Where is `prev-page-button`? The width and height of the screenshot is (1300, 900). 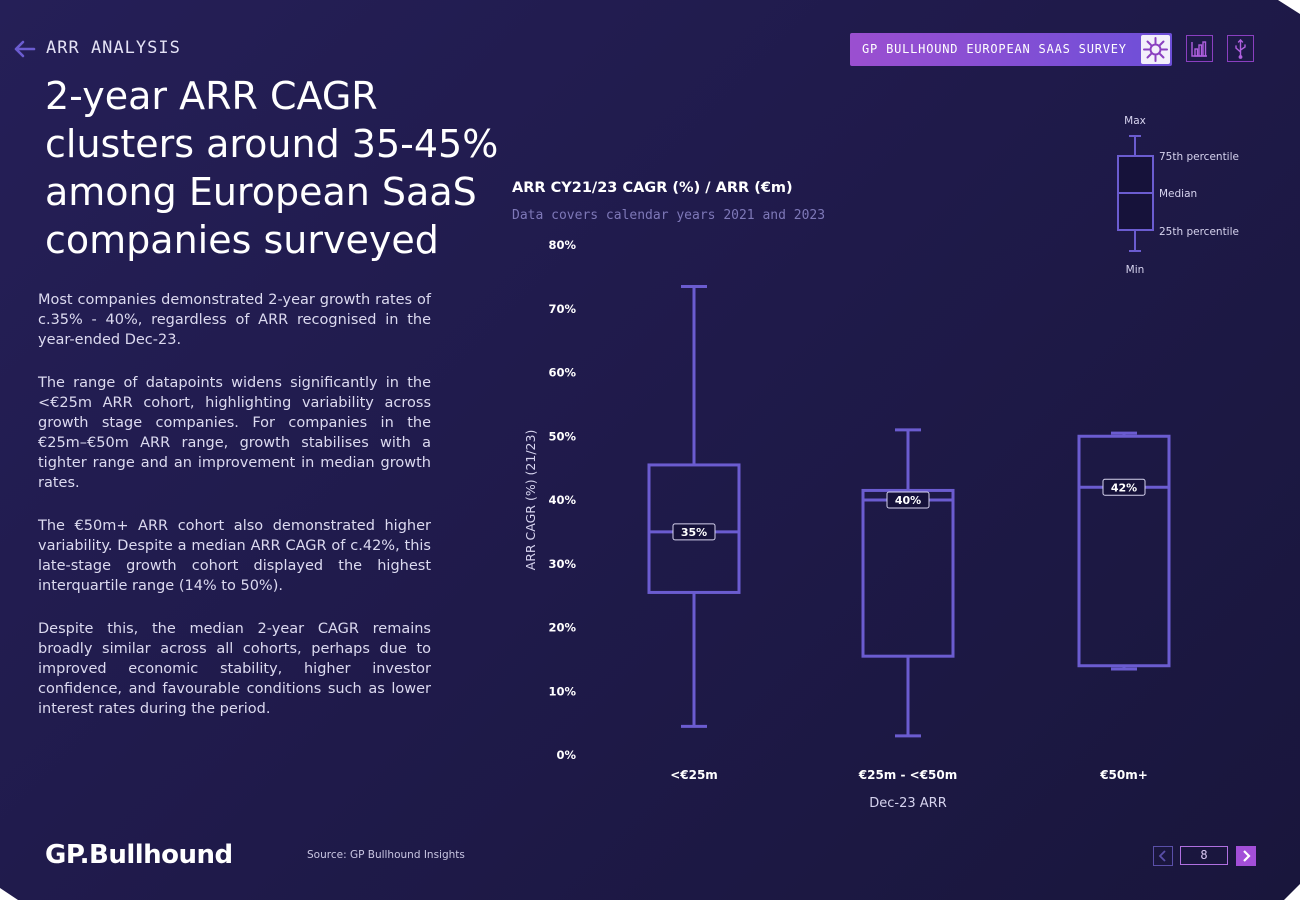 prev-page-button is located at coordinates (1163, 856).